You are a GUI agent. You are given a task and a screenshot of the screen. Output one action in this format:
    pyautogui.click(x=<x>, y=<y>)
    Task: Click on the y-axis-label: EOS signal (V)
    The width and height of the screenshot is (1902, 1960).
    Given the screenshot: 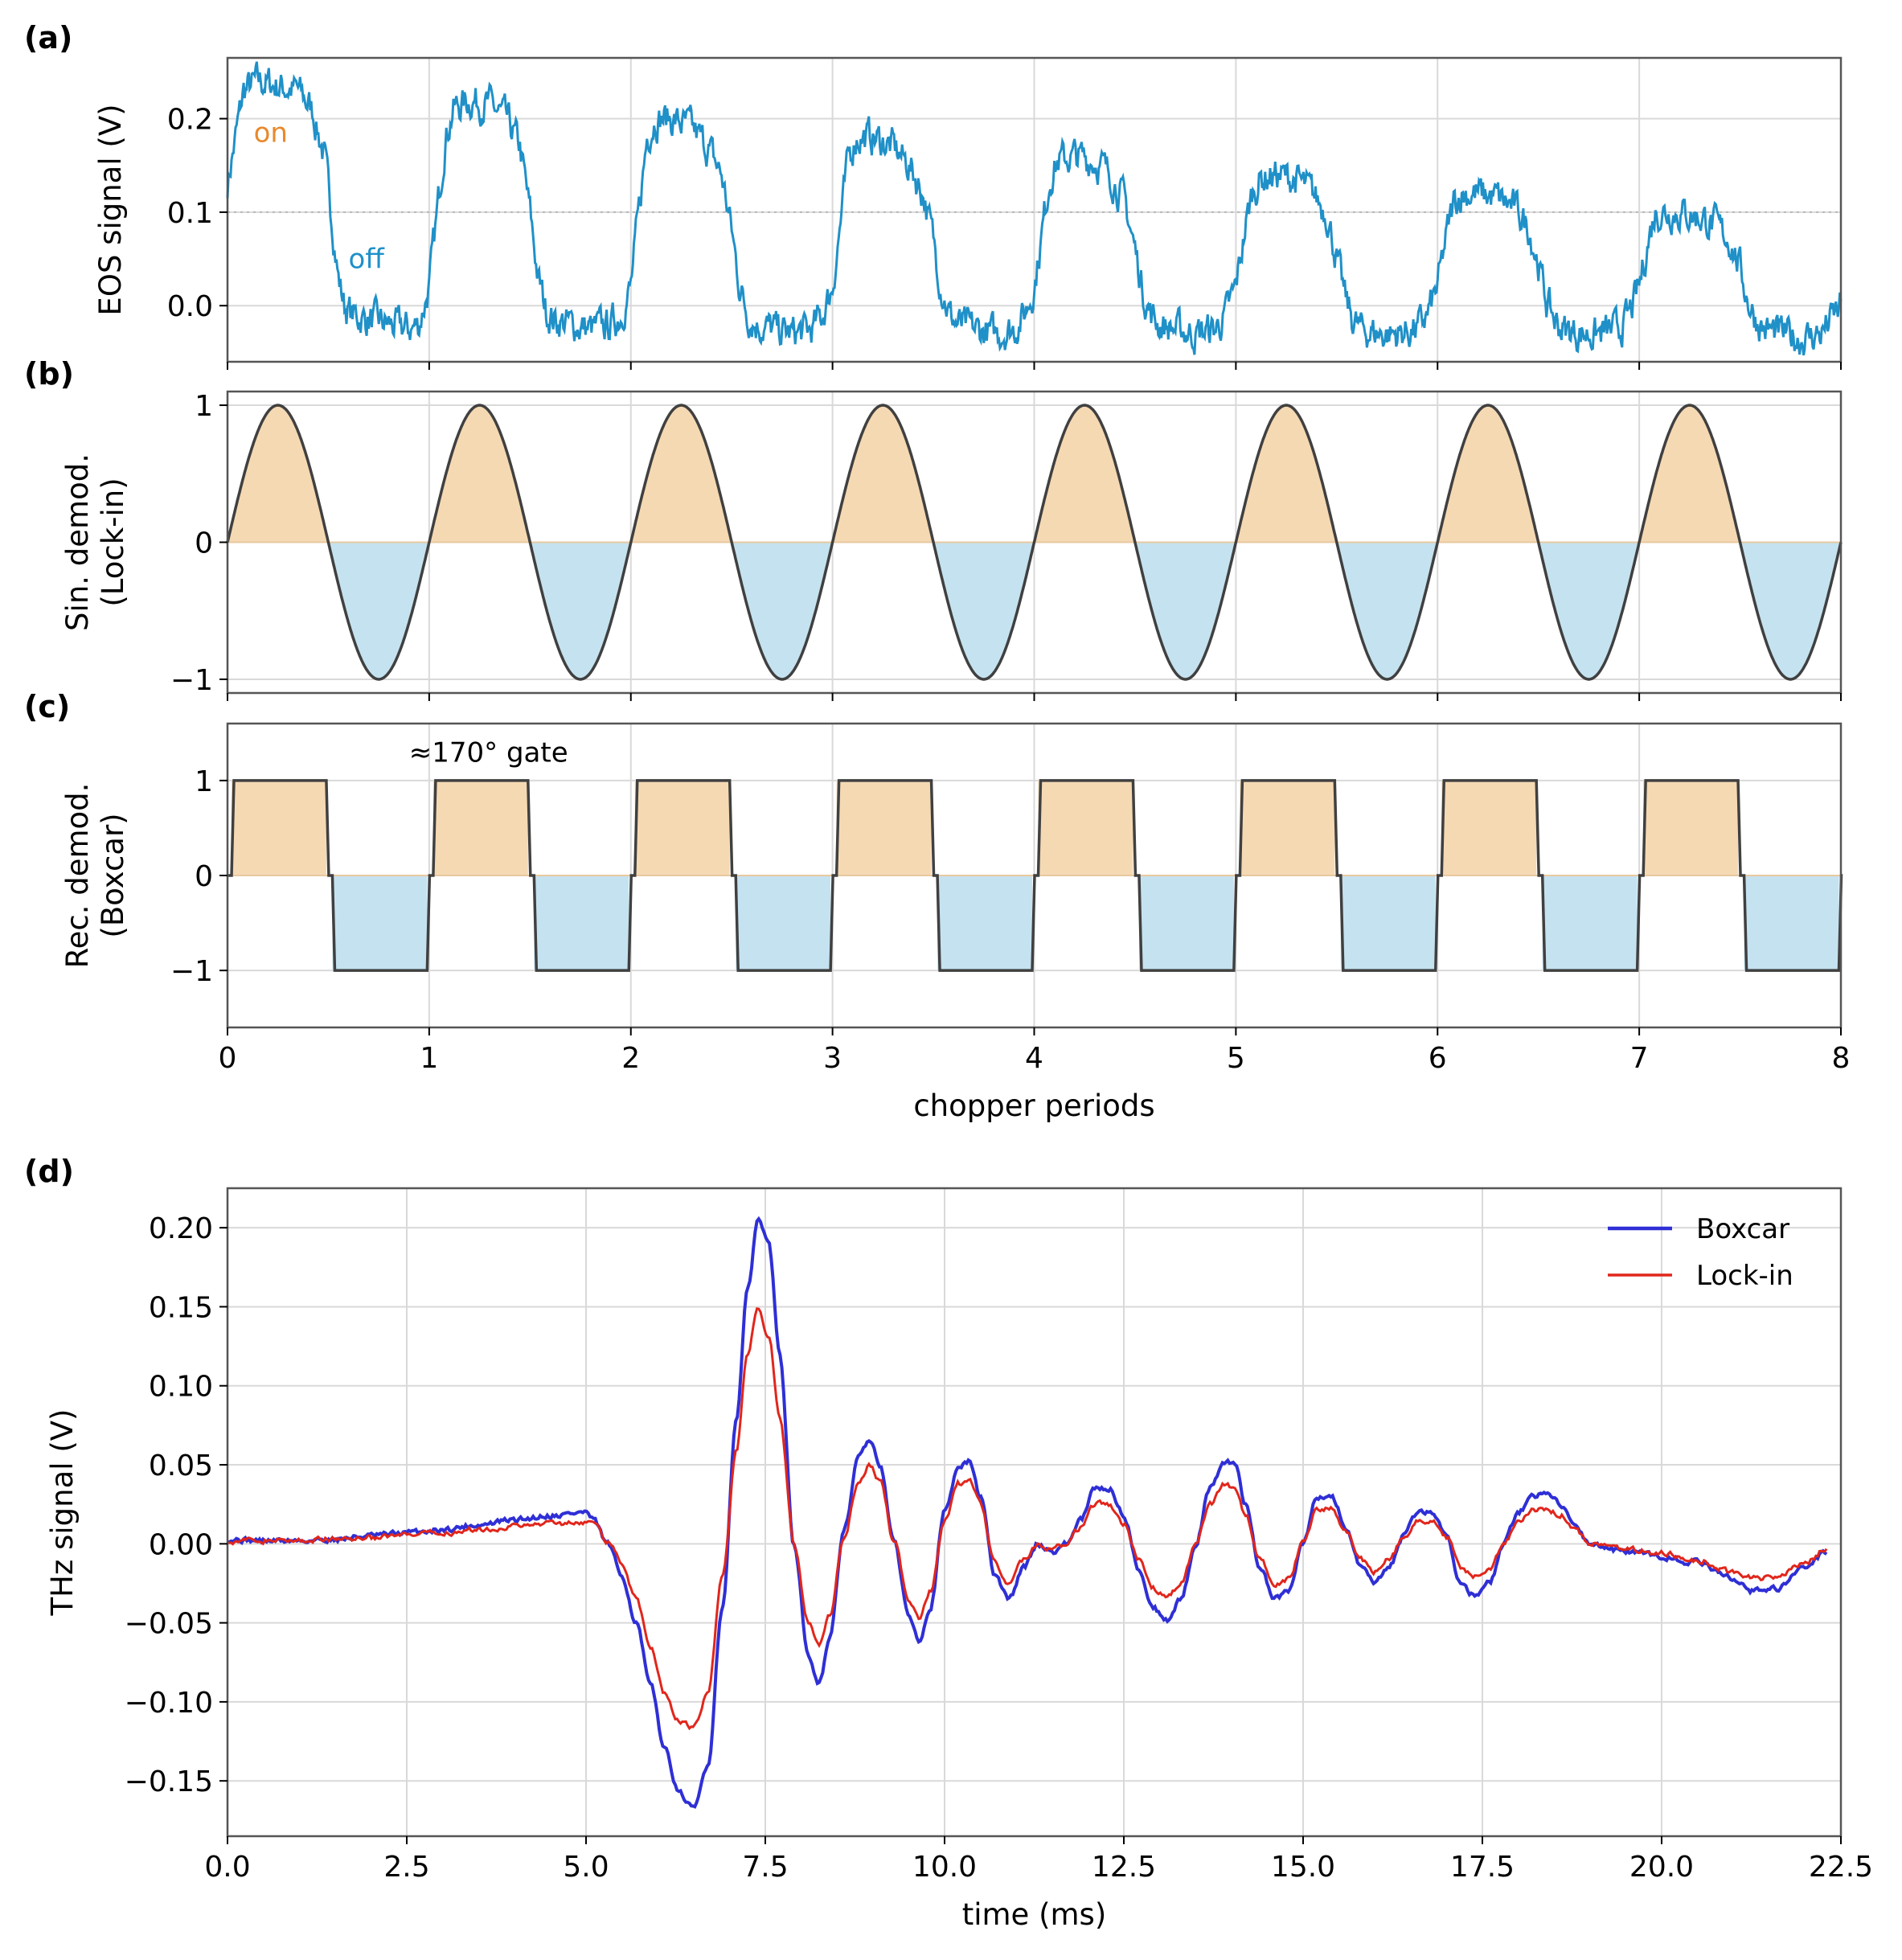 What is the action you would take?
    pyautogui.click(x=110, y=209)
    